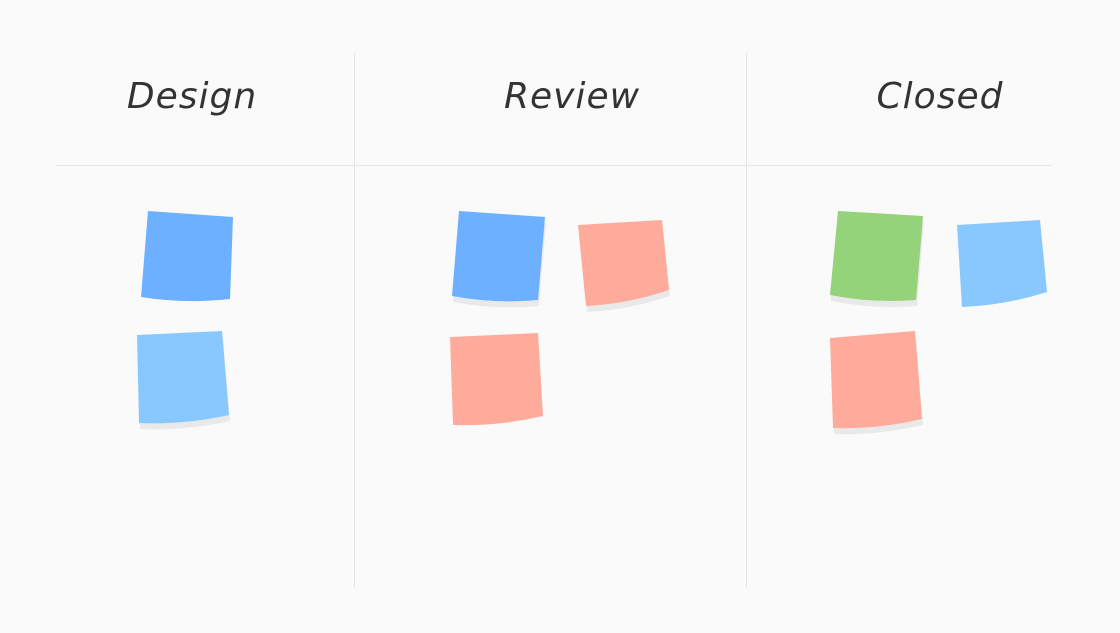  I want to click on column-title-closed: Closed, so click(940, 96).